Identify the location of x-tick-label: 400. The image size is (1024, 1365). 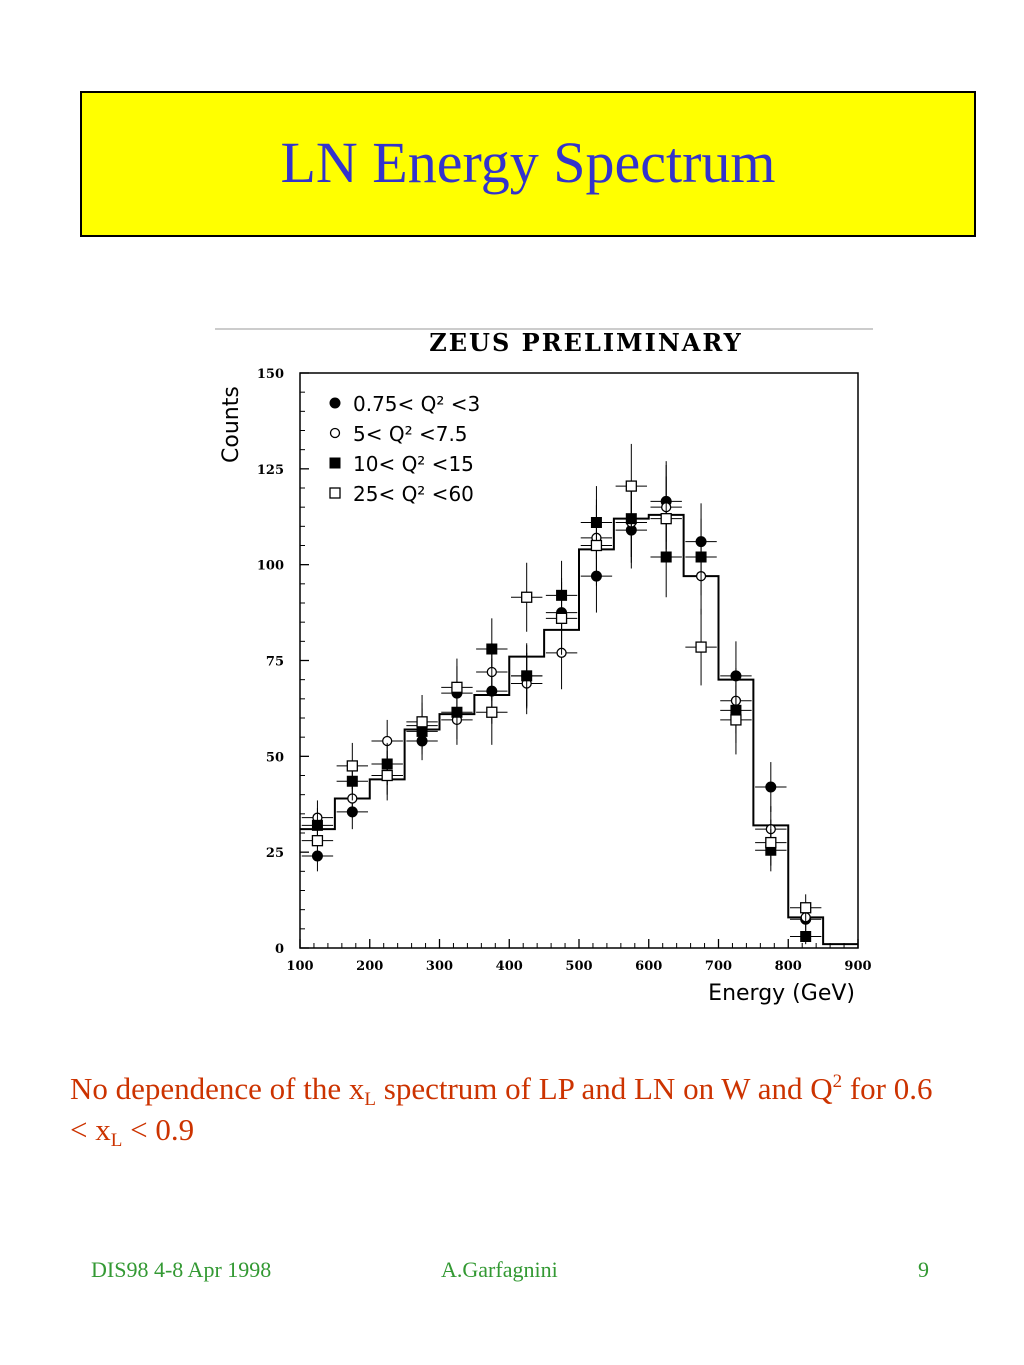
(509, 966).